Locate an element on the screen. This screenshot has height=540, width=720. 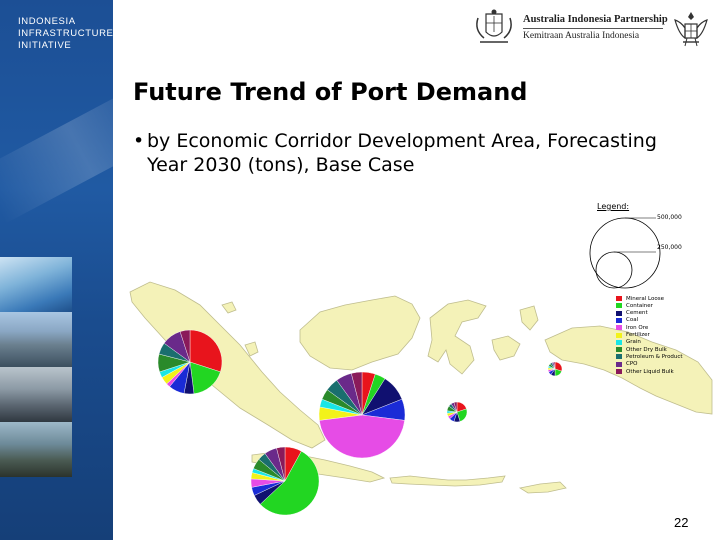
legend-item: Grain is located at coordinates (628, 342).